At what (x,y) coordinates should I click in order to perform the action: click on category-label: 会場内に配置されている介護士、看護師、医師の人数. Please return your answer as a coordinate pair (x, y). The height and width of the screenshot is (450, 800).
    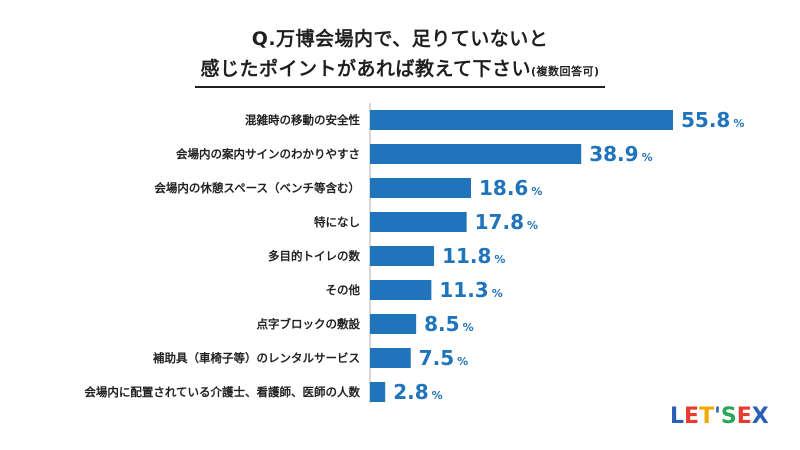
    Looking at the image, I should click on (221, 392).